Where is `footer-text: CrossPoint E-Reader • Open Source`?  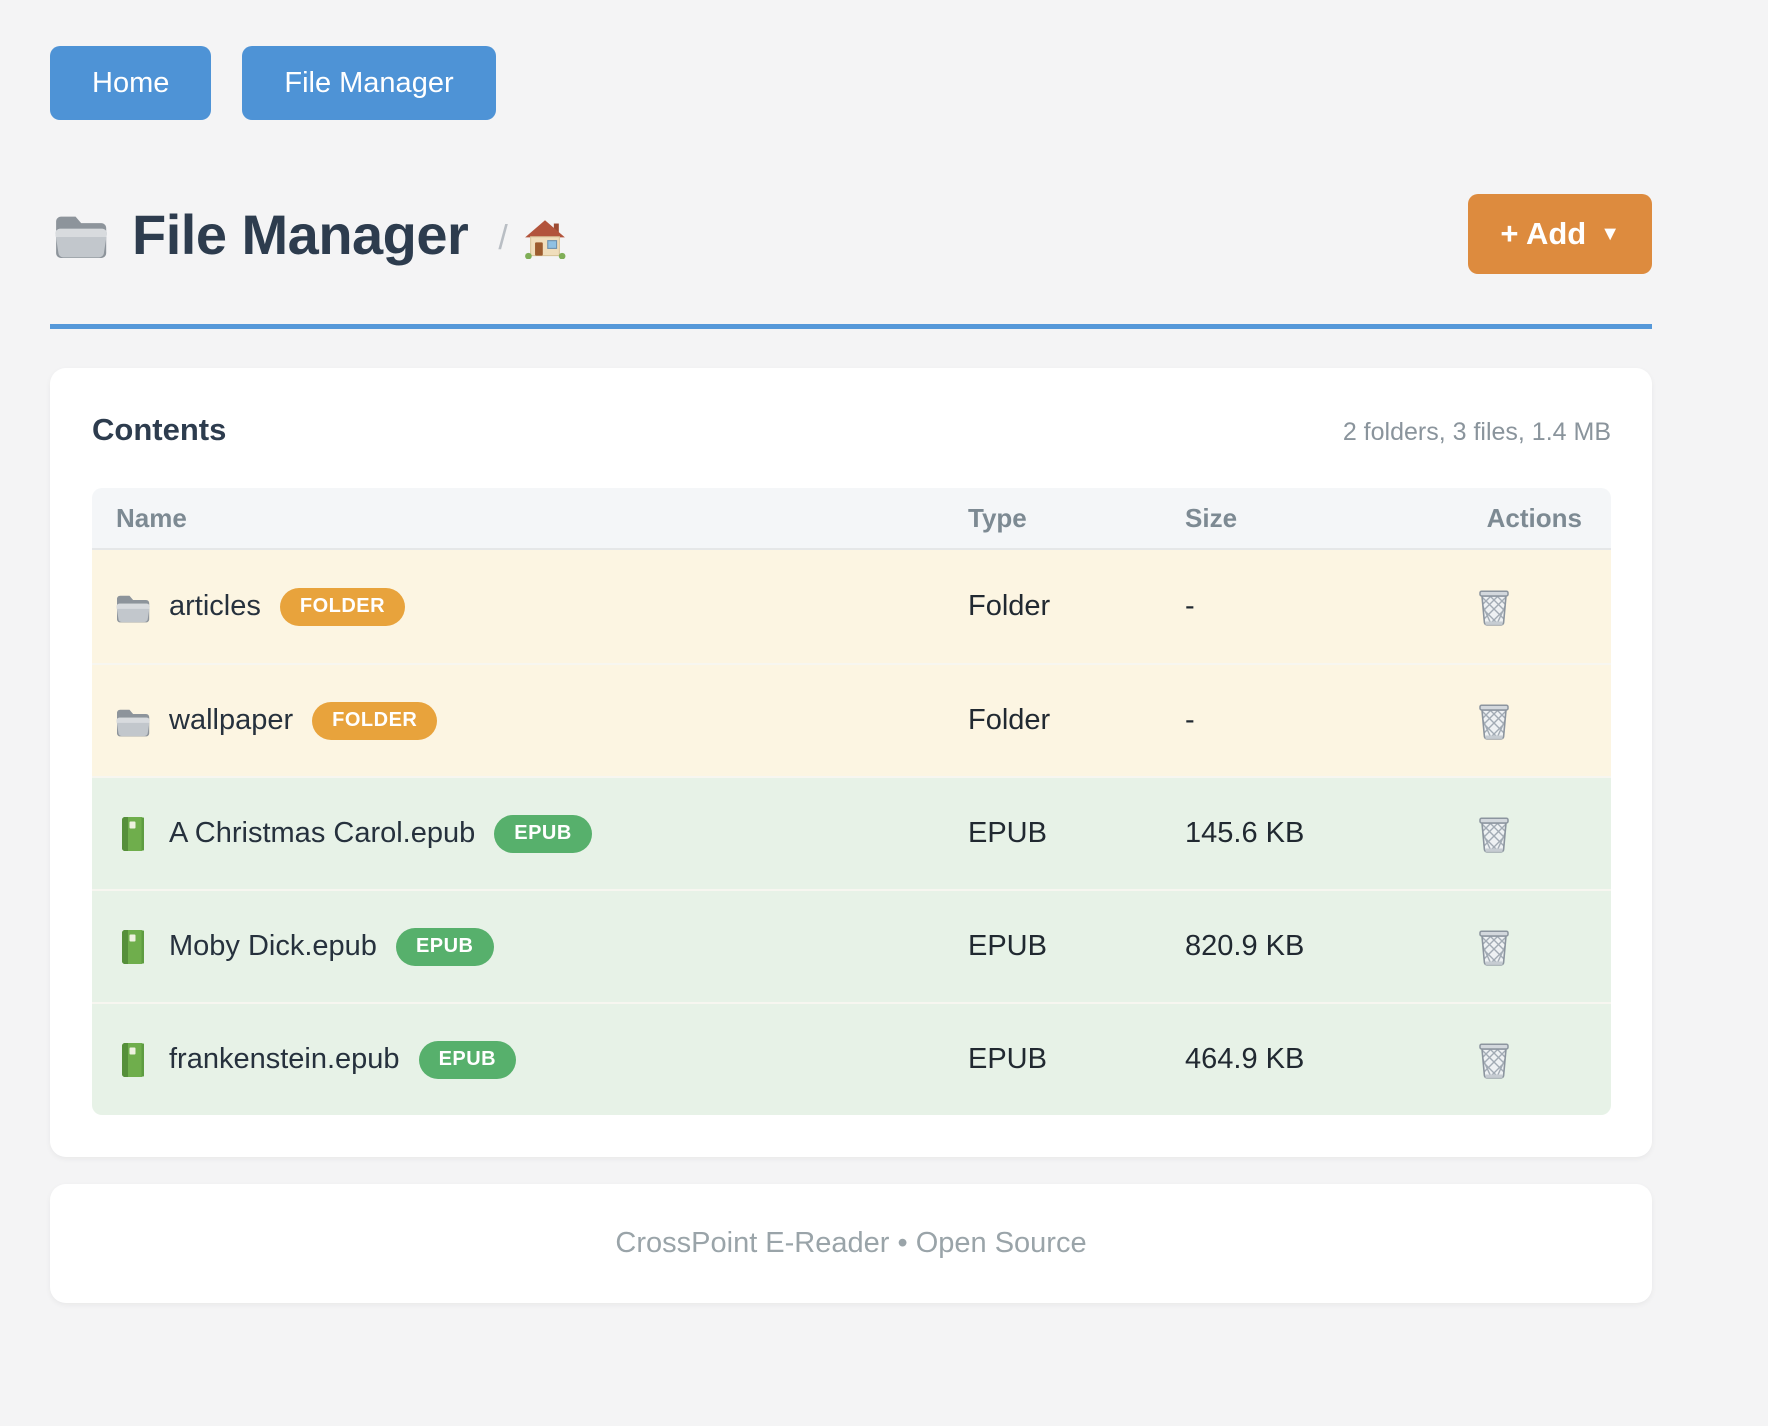 footer-text: CrossPoint E-Reader • Open Source is located at coordinates (851, 1243).